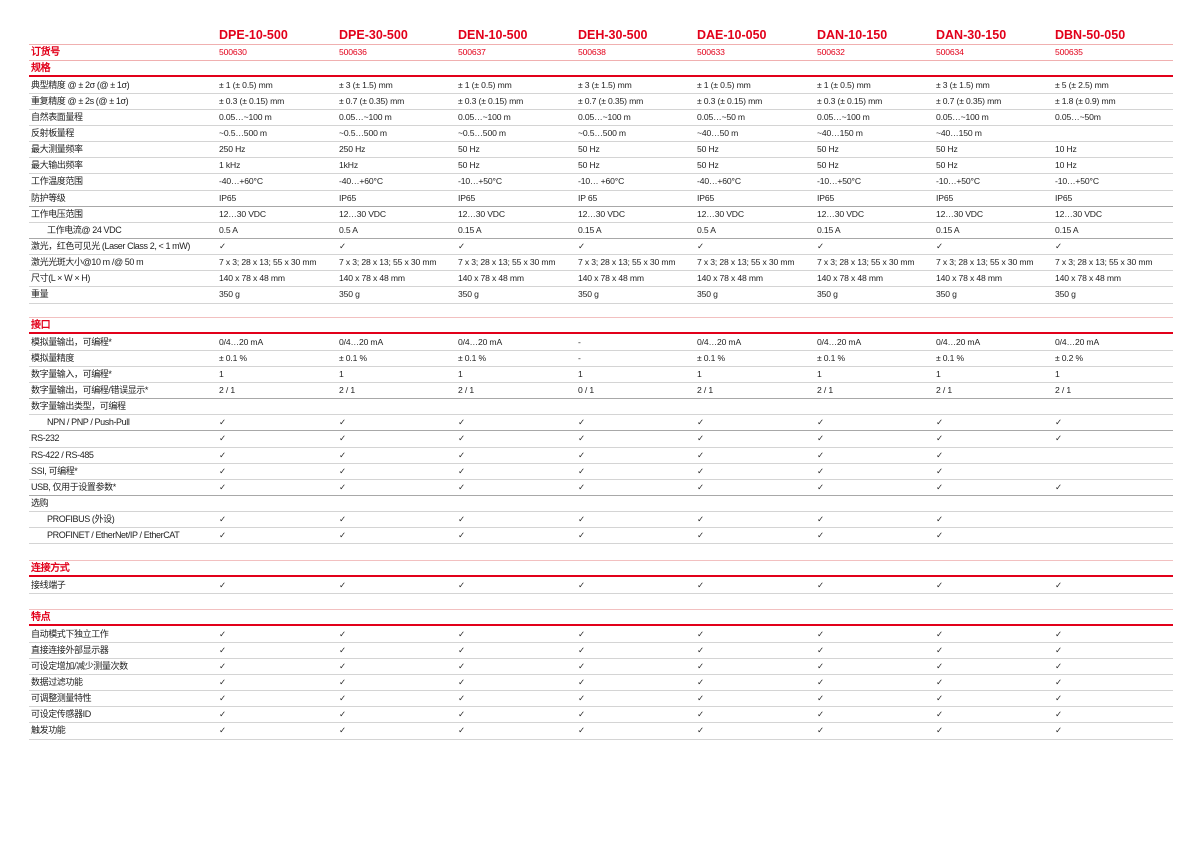 The height and width of the screenshot is (849, 1201). Describe the element at coordinates (45, 438) in the screenshot. I see `row-label: RS-232` at that location.